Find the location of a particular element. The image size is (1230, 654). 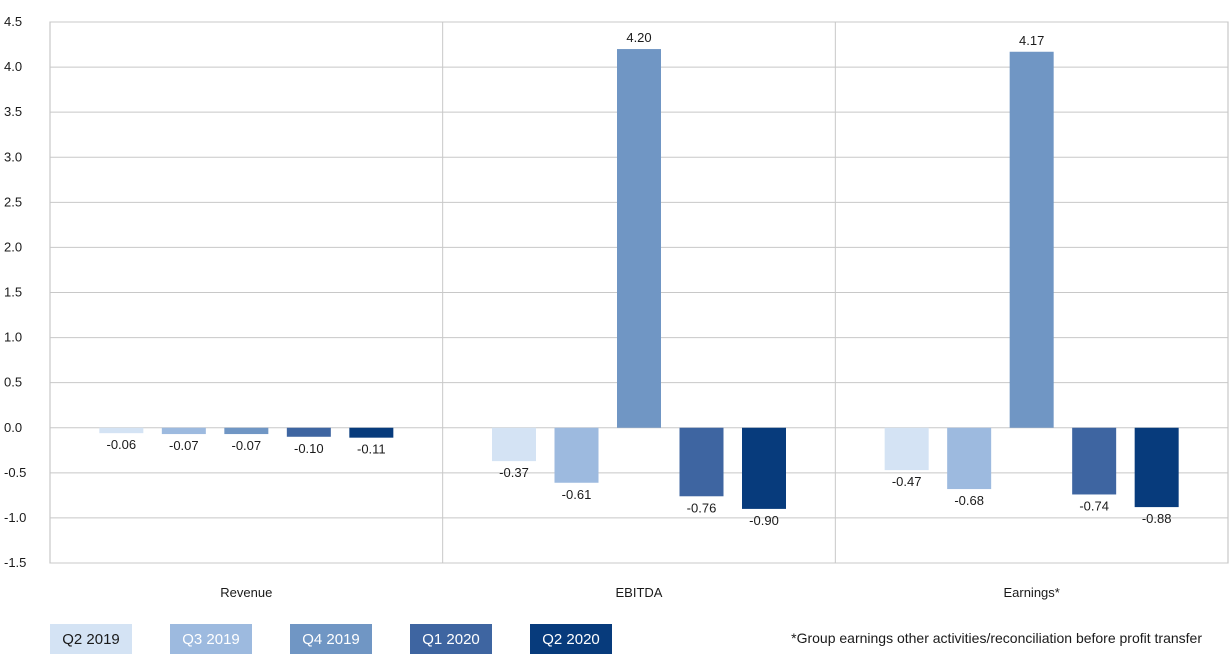

y-tick-label: 4.0 is located at coordinates (13, 66).